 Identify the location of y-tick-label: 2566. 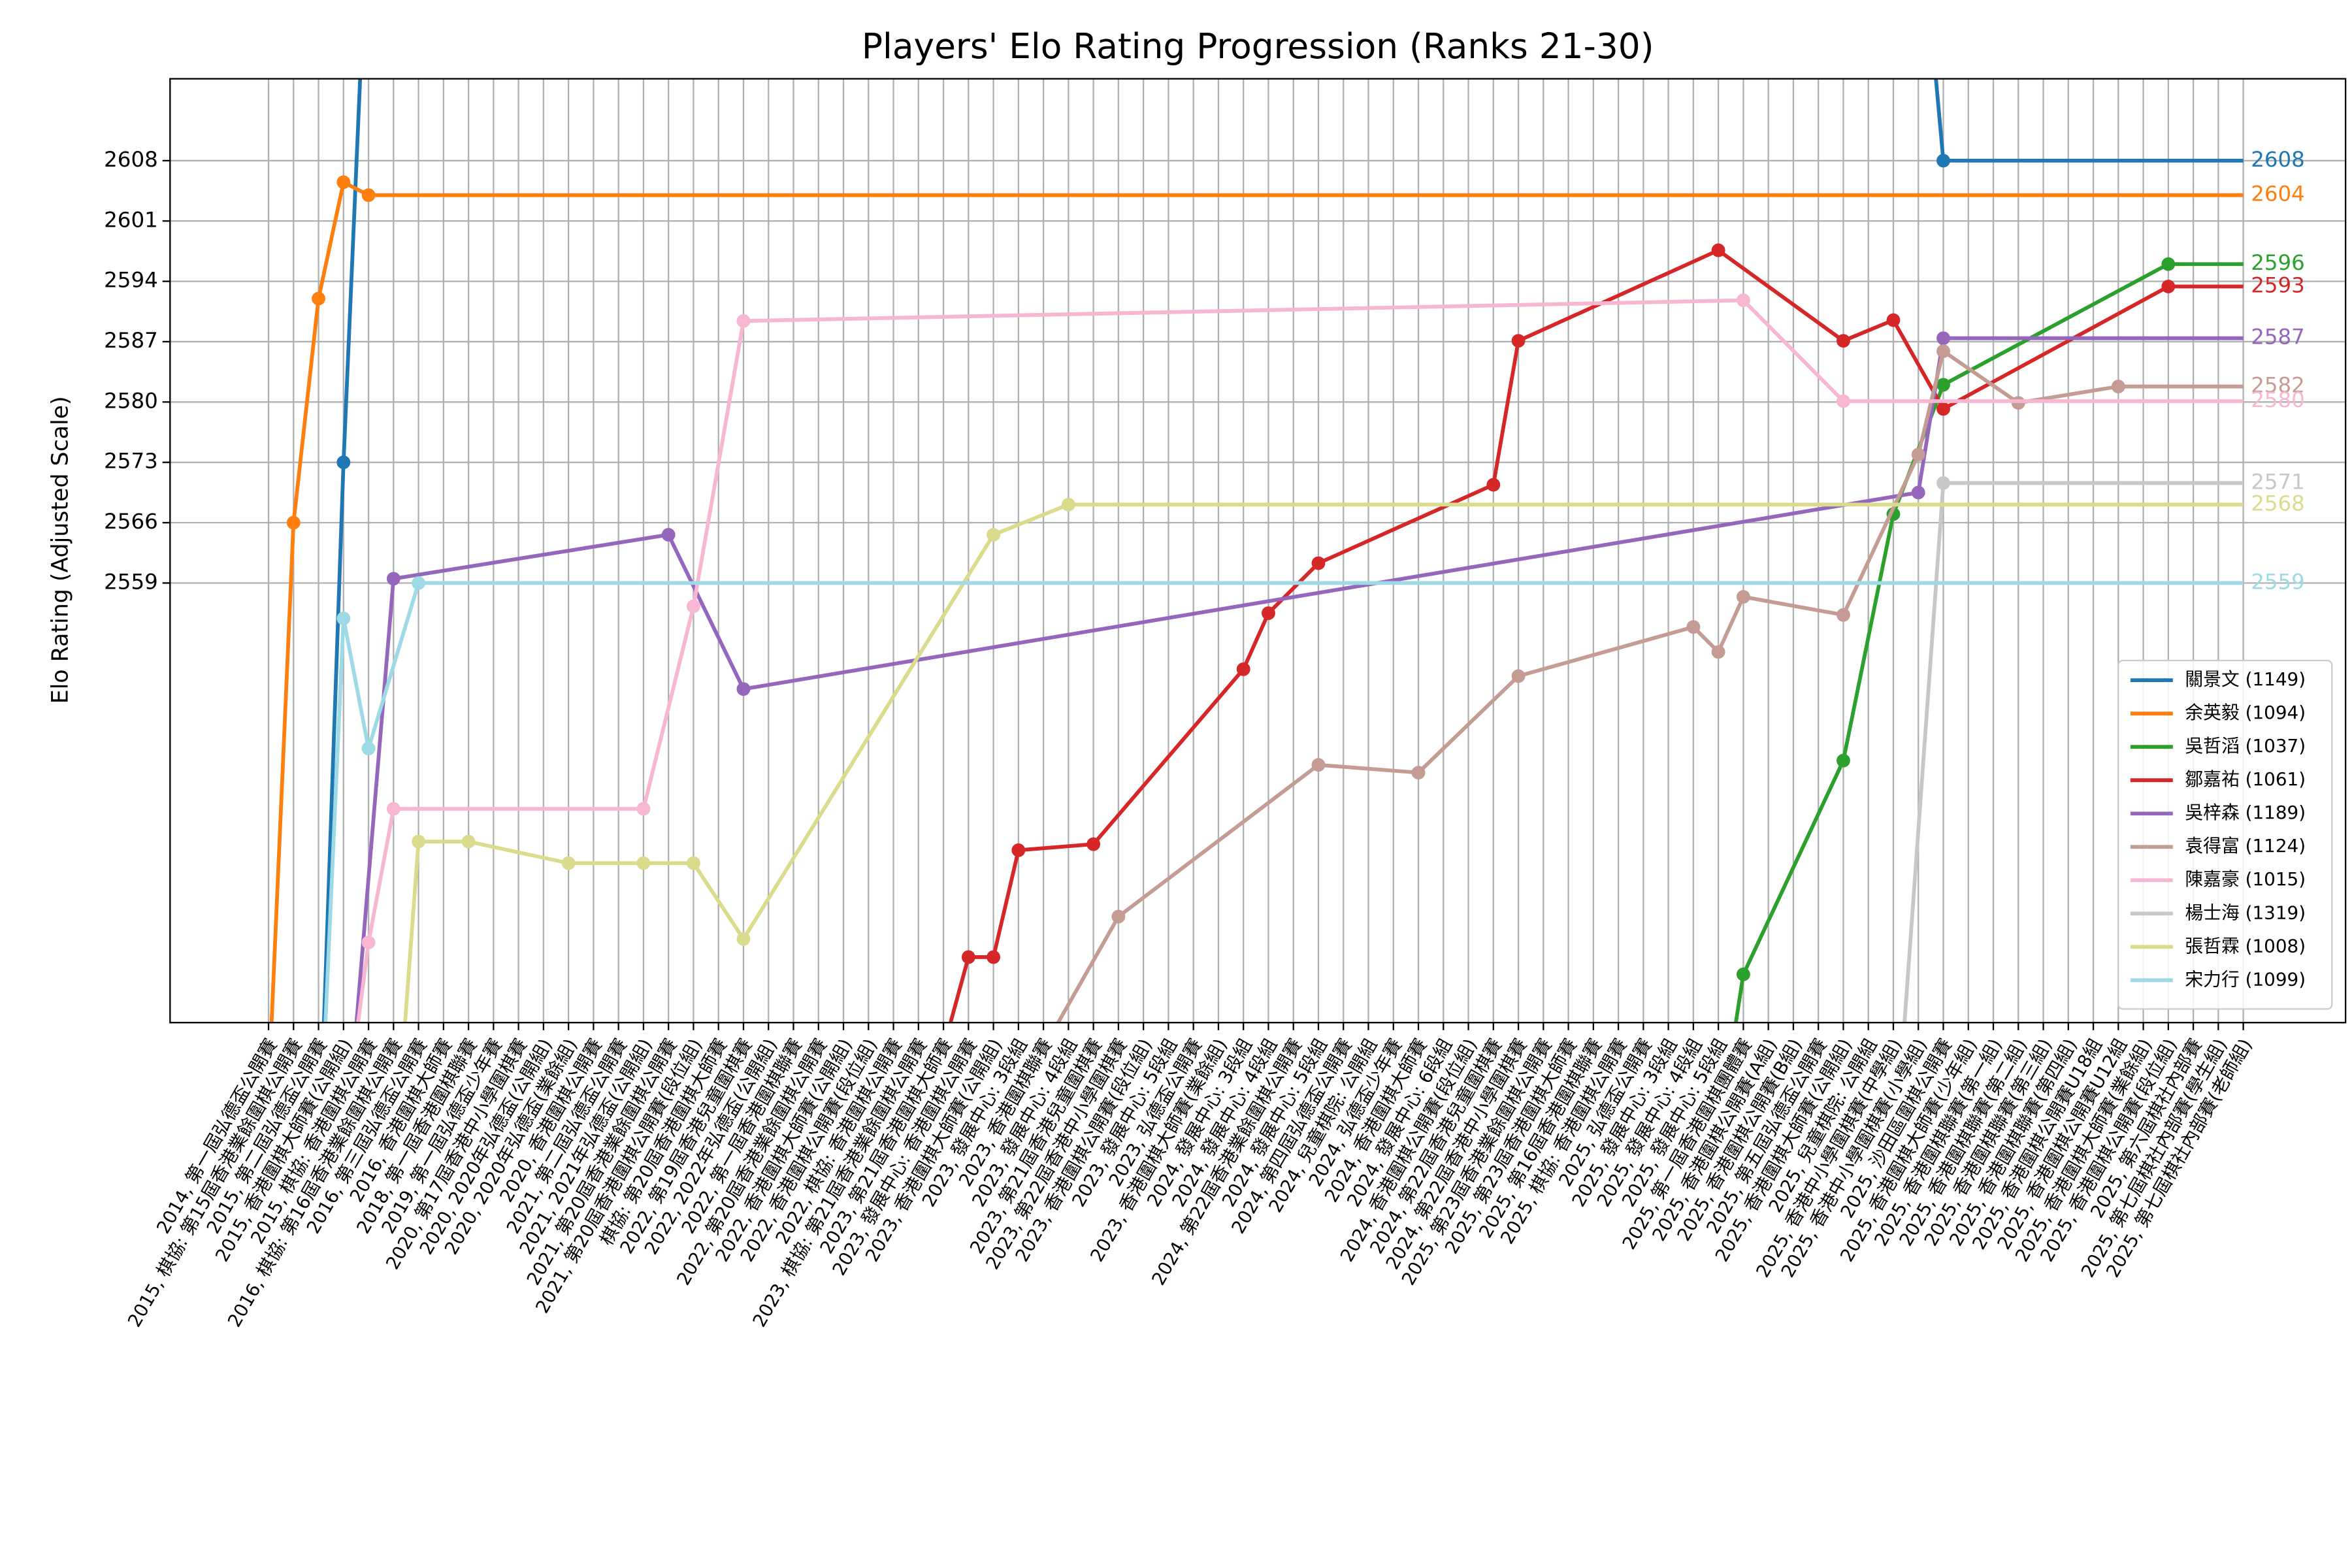
(131, 521).